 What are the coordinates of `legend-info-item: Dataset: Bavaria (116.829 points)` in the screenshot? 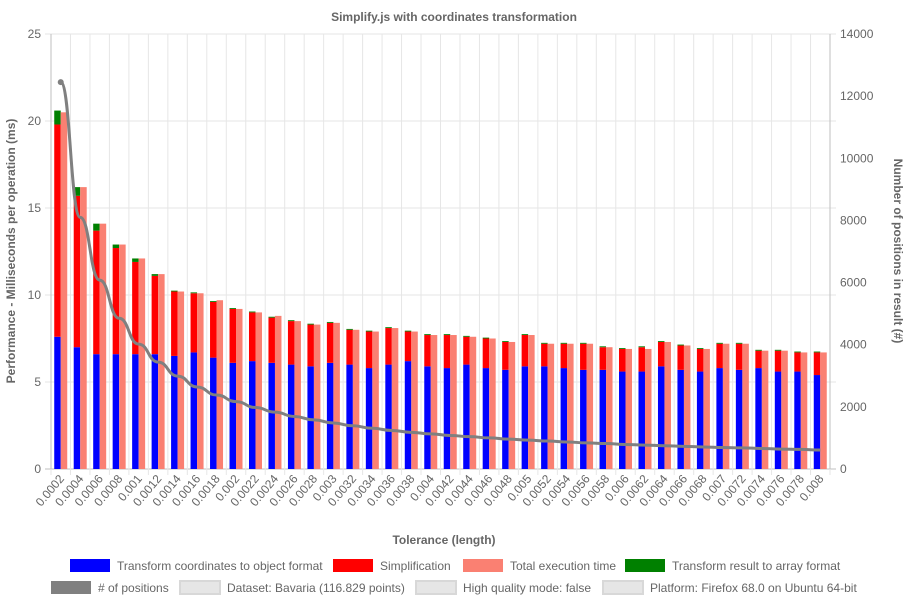 It's located at (292, 587).